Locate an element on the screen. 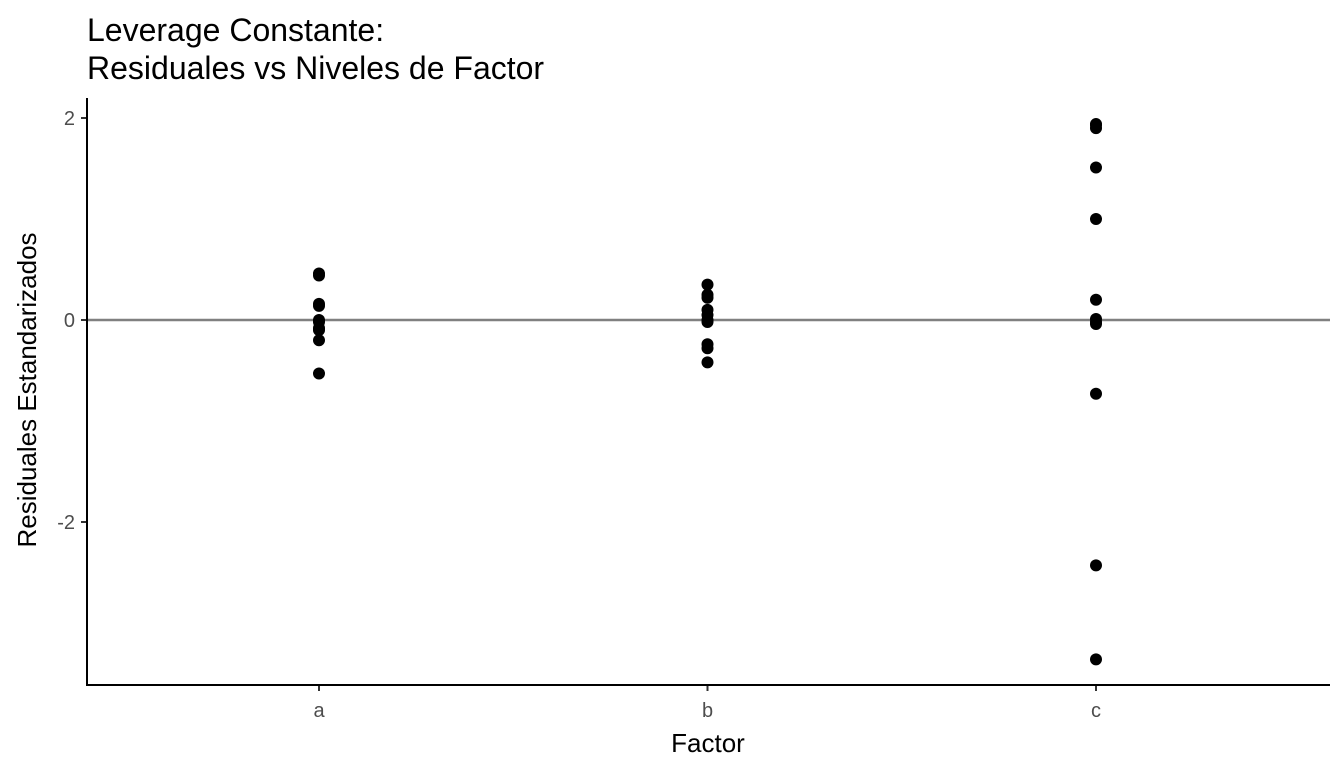 Image resolution: width=1344 pixels, height=768 pixels. y-axis-ticks: 2 0 -2 is located at coordinates (72, 321).